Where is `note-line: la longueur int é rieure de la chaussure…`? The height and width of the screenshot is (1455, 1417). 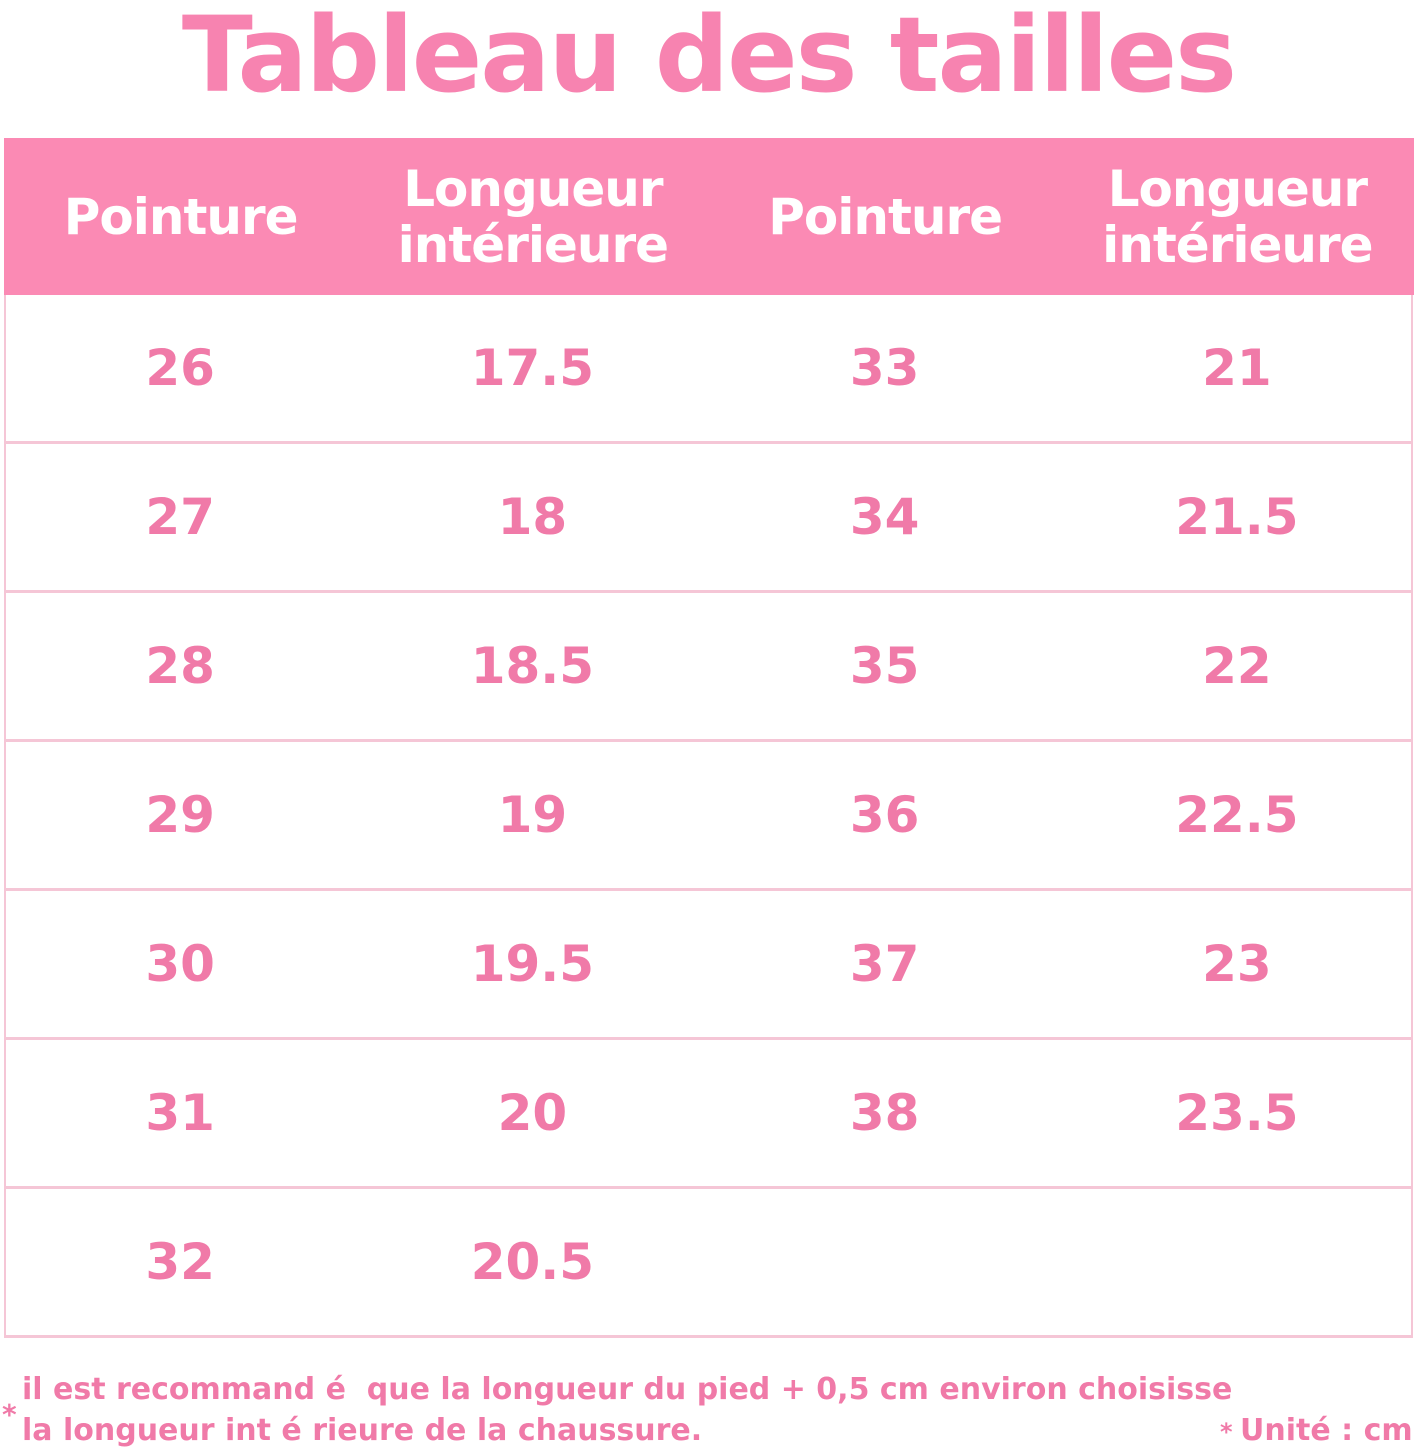 note-line: la longueur int é rieure de la chaussure… is located at coordinates (362, 1430).